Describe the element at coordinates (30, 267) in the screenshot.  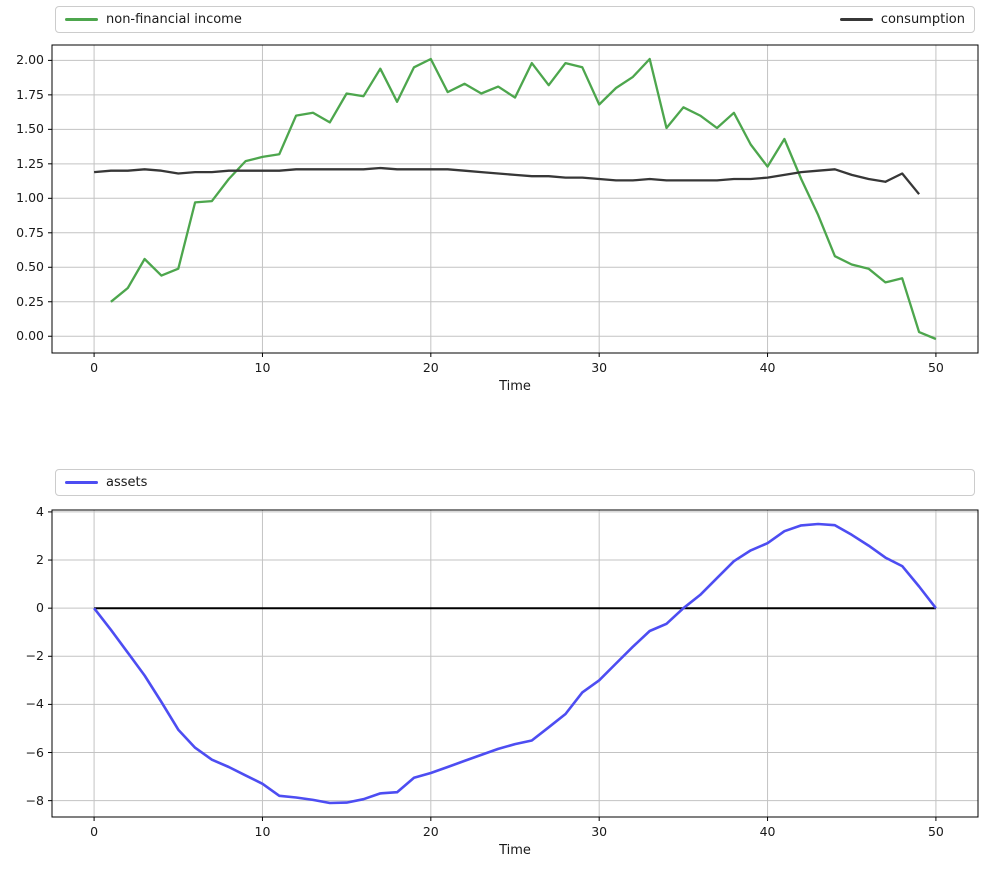
I see `y-tick-label: 0.50` at that location.